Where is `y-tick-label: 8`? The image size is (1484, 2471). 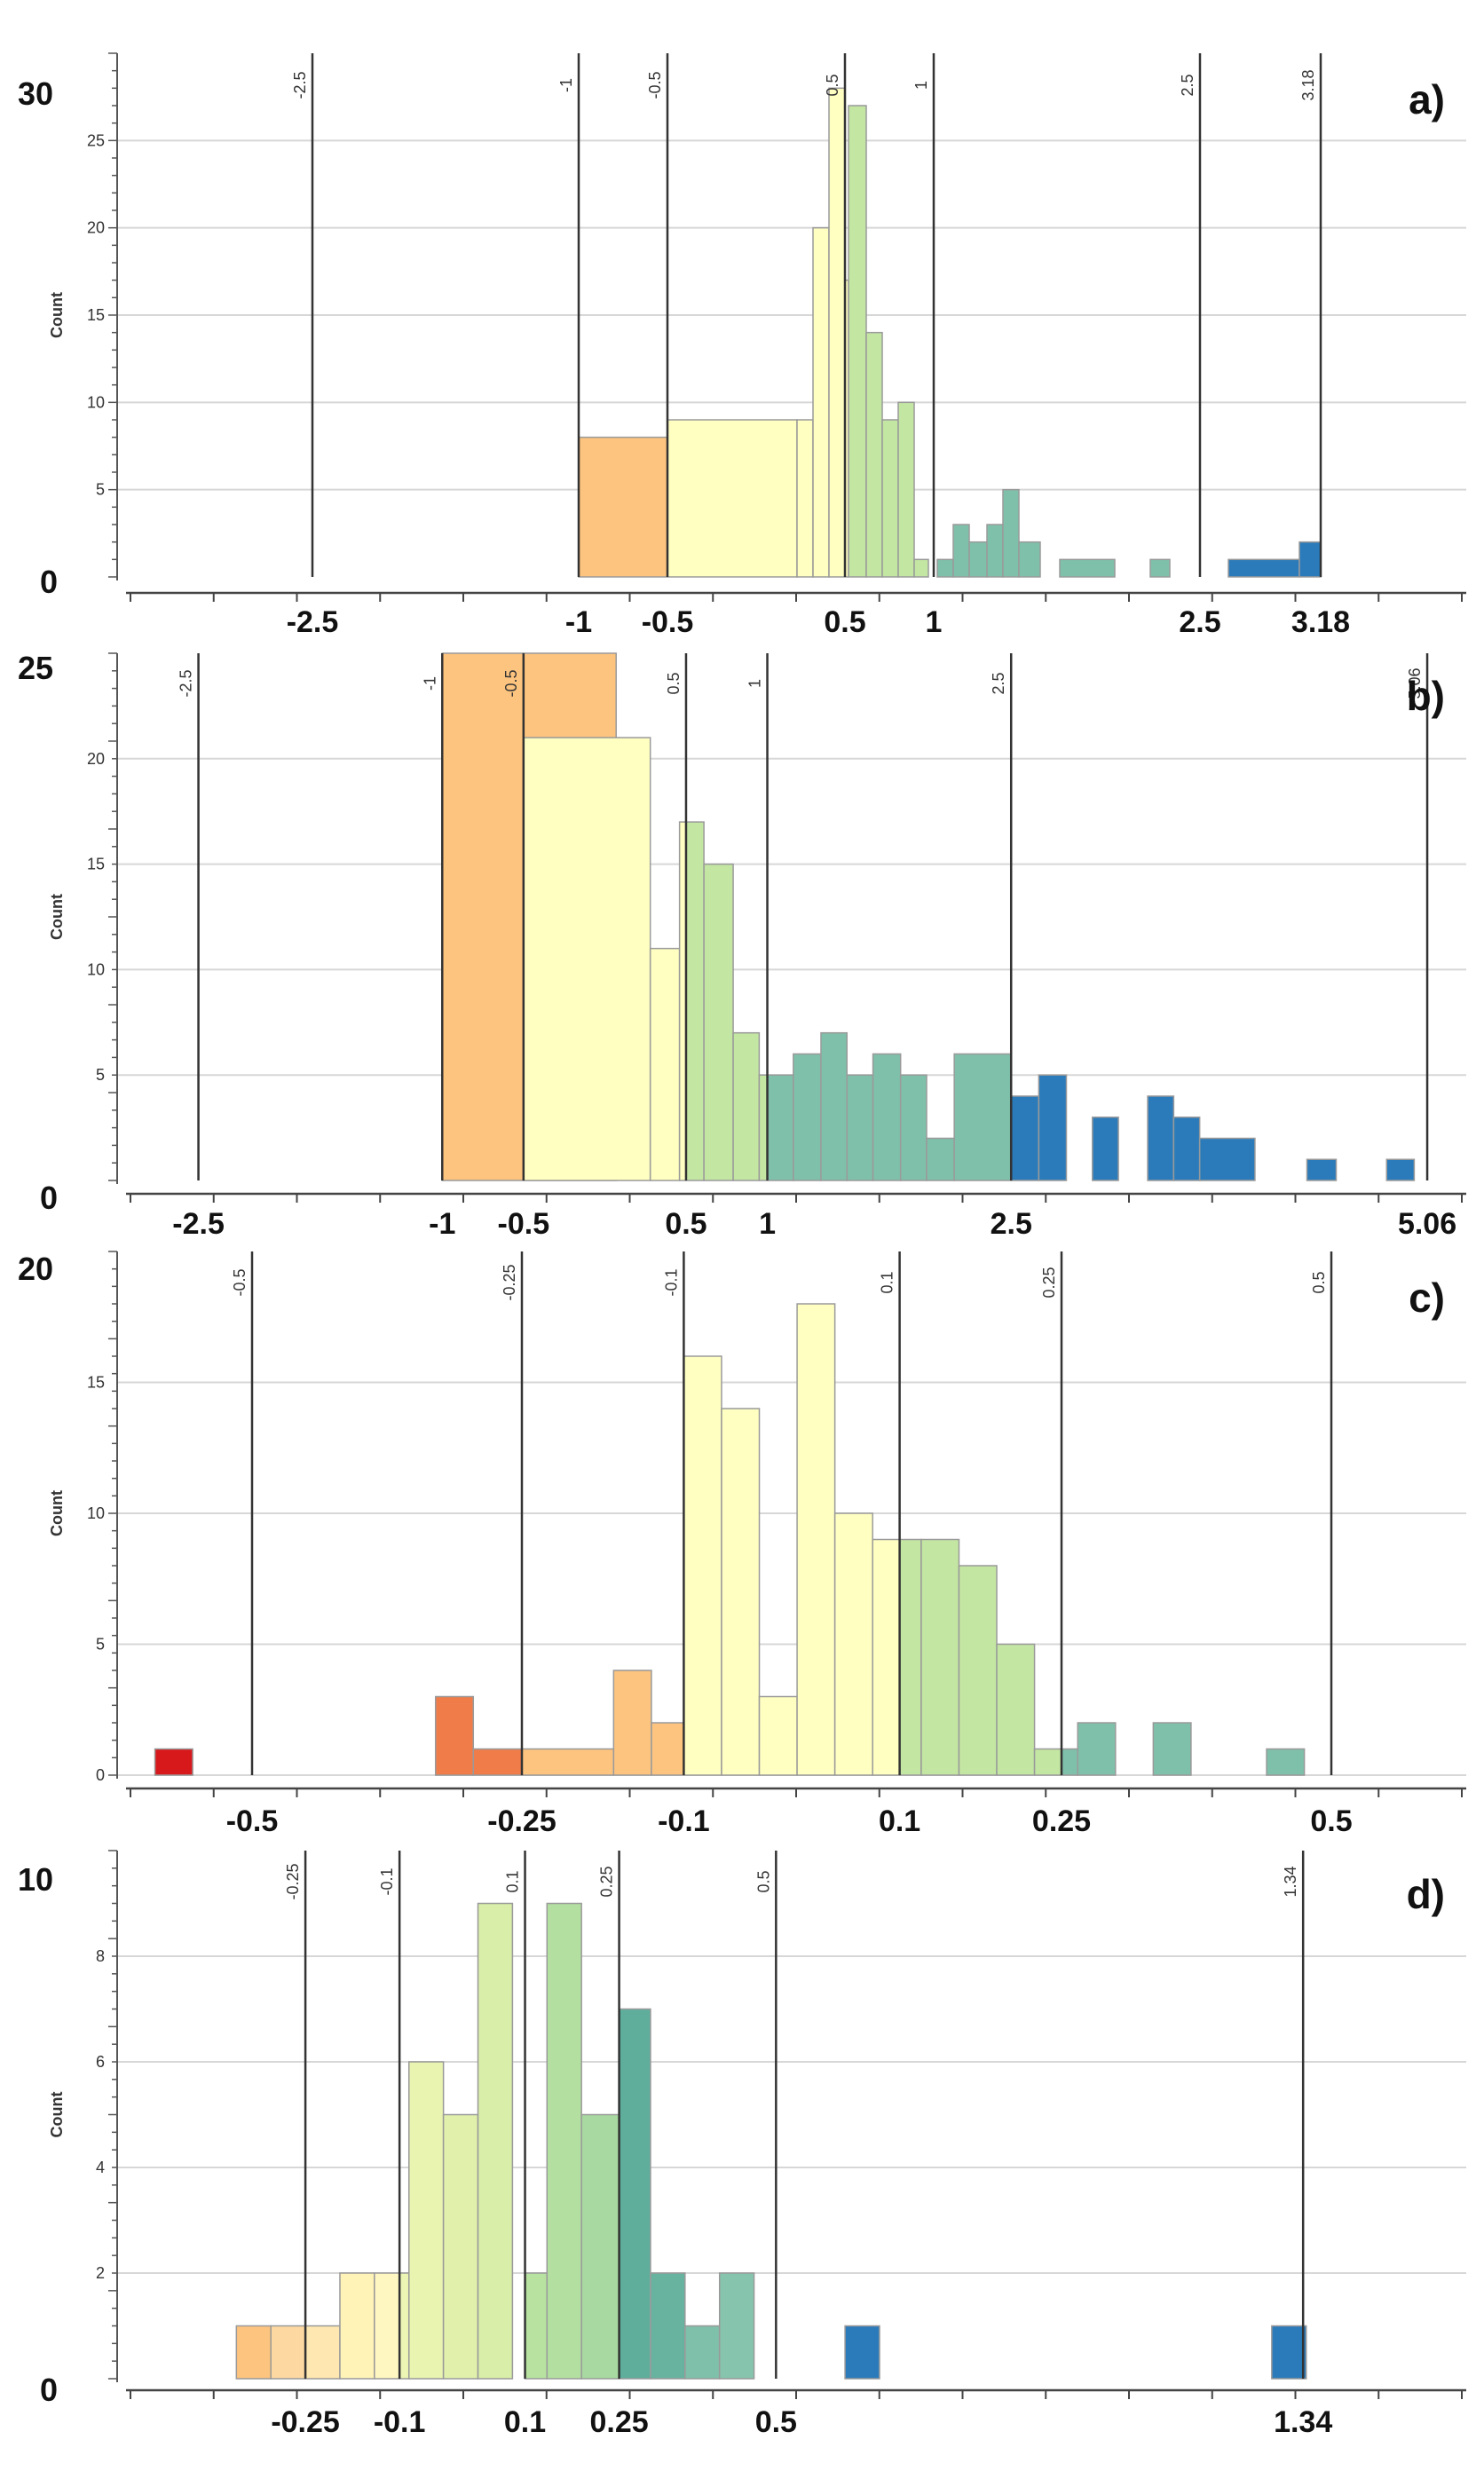
y-tick-label: 8 is located at coordinates (101, 1956).